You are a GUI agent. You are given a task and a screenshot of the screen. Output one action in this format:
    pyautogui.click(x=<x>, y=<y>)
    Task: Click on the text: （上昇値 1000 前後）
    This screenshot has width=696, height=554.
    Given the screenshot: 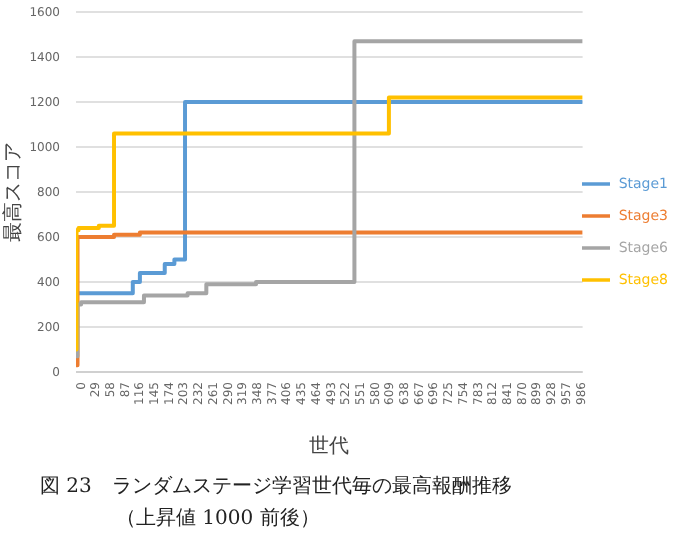 What is the action you would take?
    pyautogui.click(x=219, y=518)
    